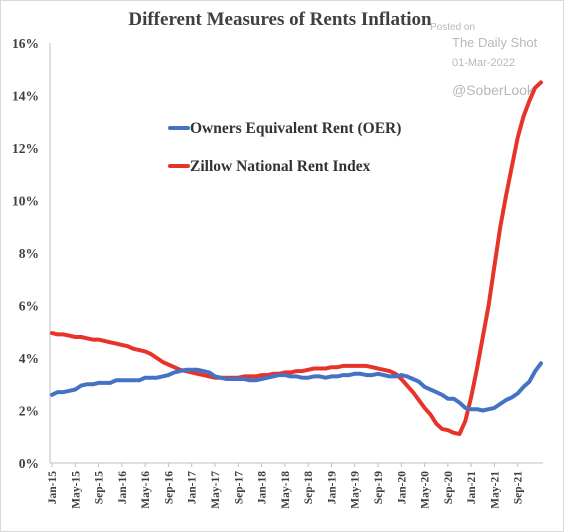  I want to click on x-tick-label: Jan-21, so click(472, 487).